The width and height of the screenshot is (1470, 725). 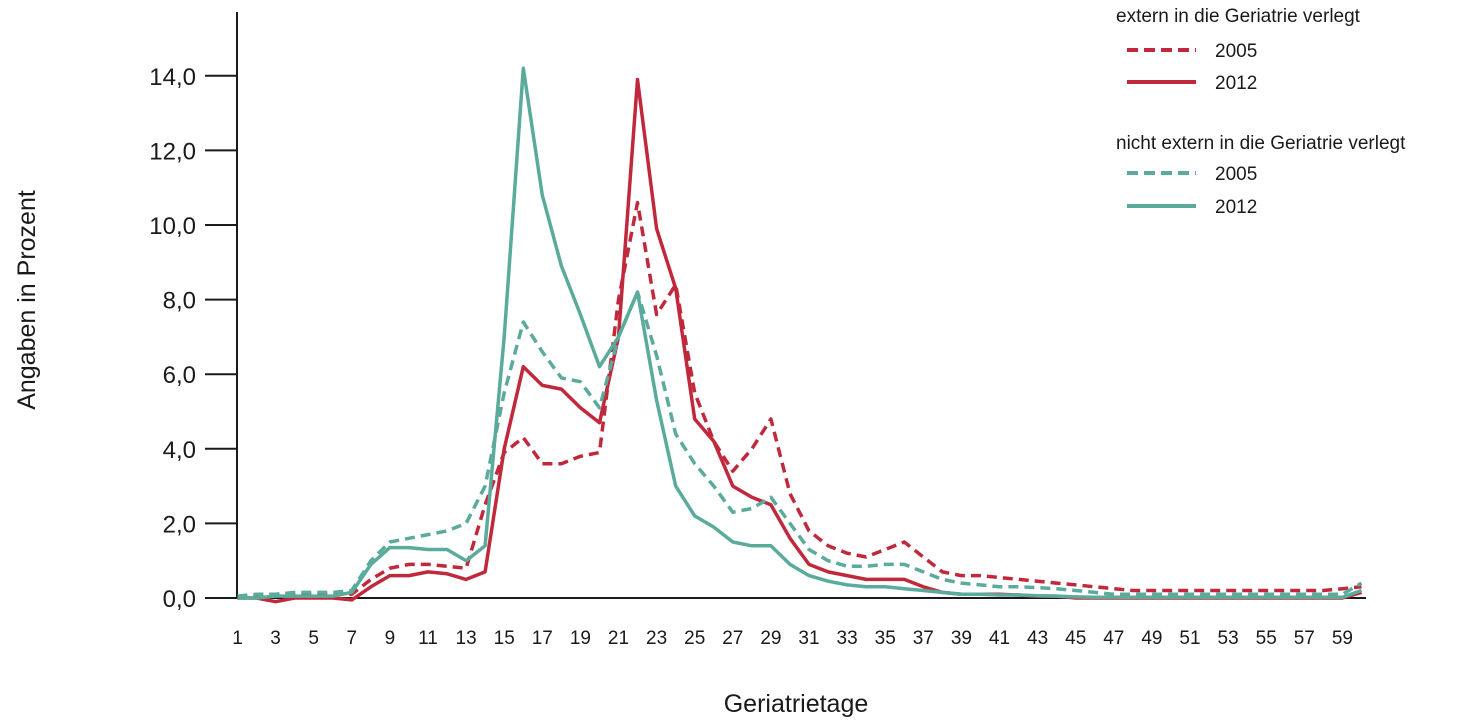 What do you see at coordinates (656, 638) in the screenshot?
I see `x-tick-label: 23` at bounding box center [656, 638].